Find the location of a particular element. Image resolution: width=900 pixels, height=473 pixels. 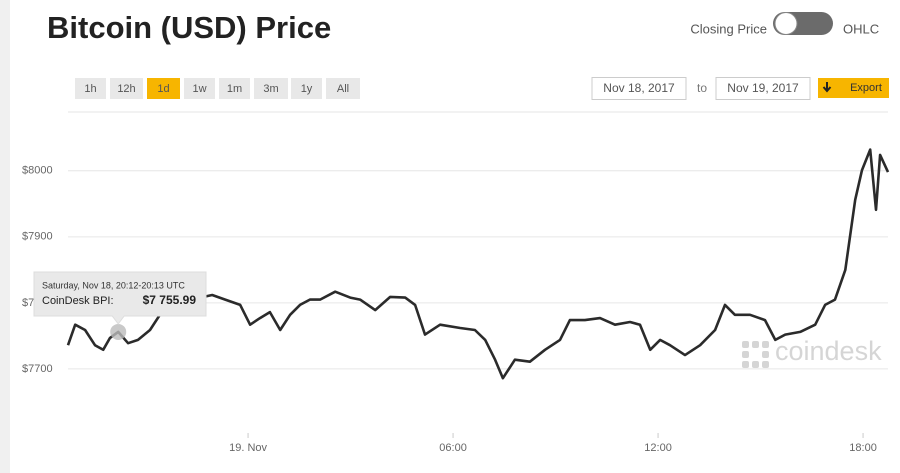

tooltip-value: $7 755.99 is located at coordinates (170, 300).